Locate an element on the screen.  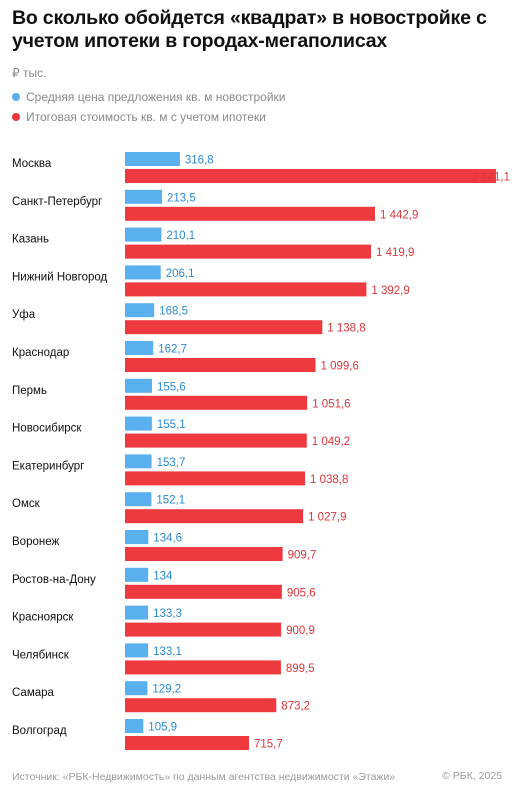
city-label: Новосибирск is located at coordinates (47, 429).